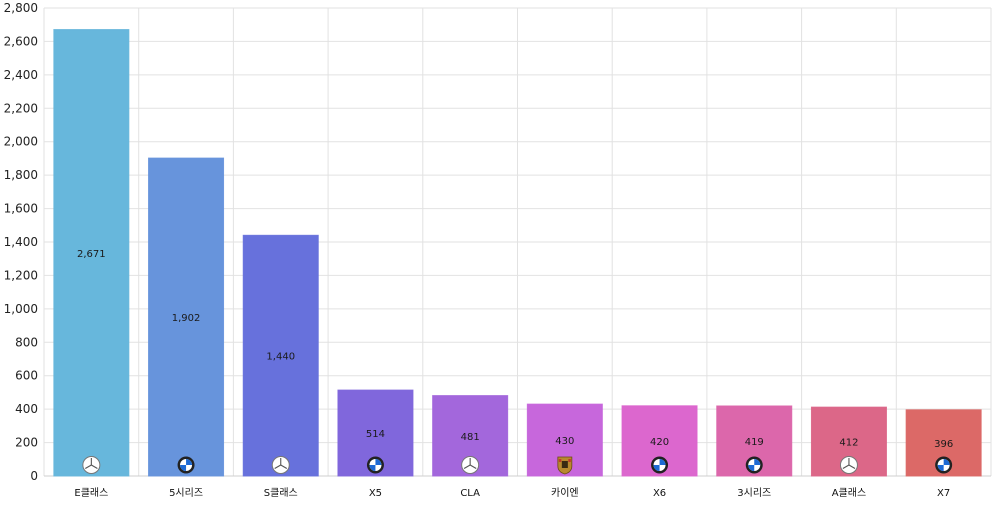 The width and height of the screenshot is (998, 510). Describe the element at coordinates (512, 493) in the screenshot. I see `x-axis: E클래스 5시리즈 S클래스 X5 CLA 카이엔 X6 3시리즈 A클래스 X7` at that location.